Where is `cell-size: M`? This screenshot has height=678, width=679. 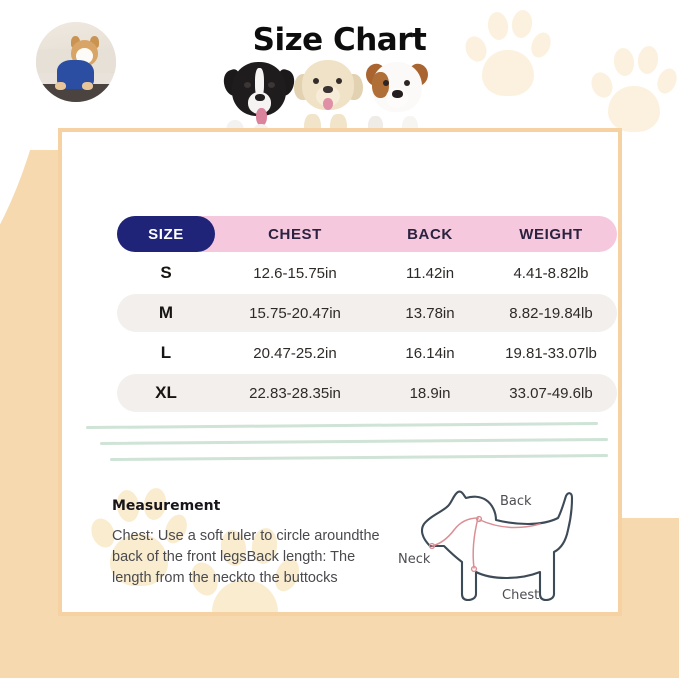
cell-size: M is located at coordinates (166, 312).